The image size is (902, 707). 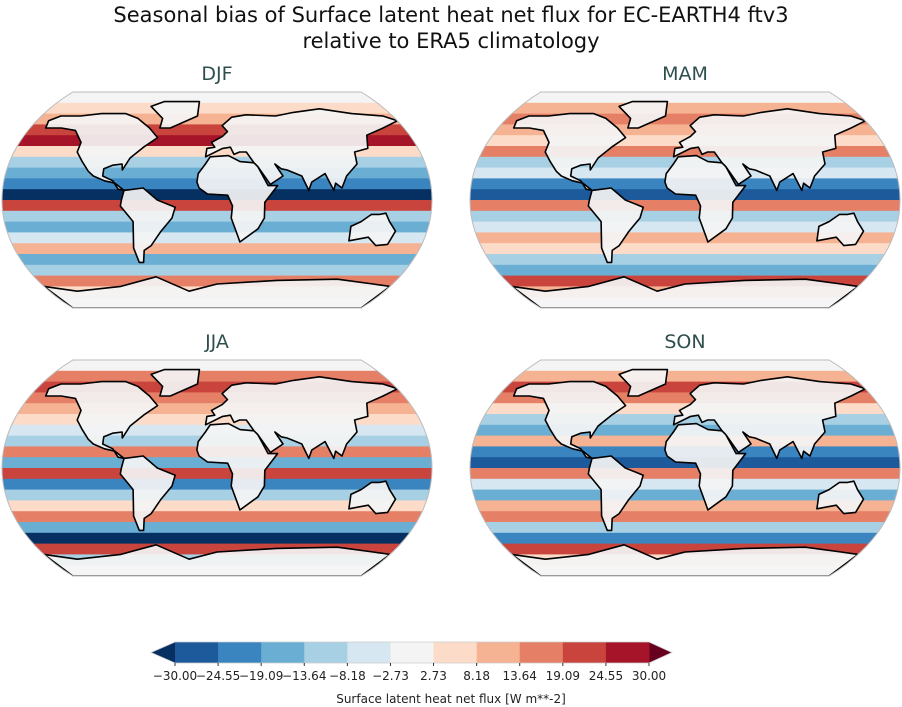 I want to click on map-panel-son, so click(x=685, y=468).